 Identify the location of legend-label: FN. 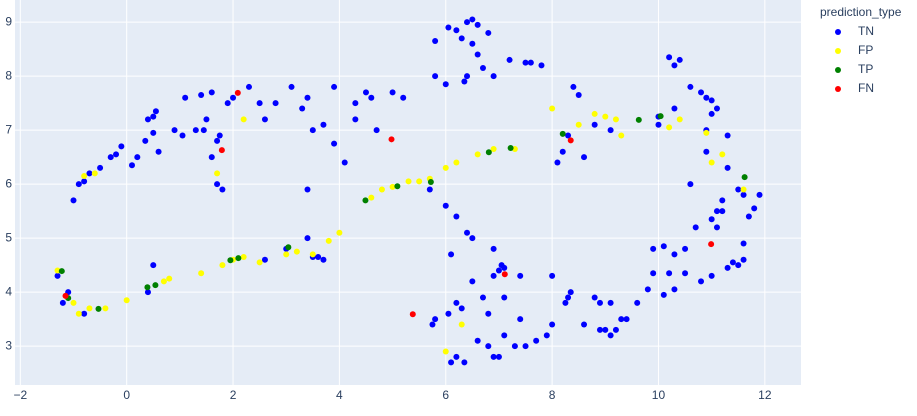
(866, 88).